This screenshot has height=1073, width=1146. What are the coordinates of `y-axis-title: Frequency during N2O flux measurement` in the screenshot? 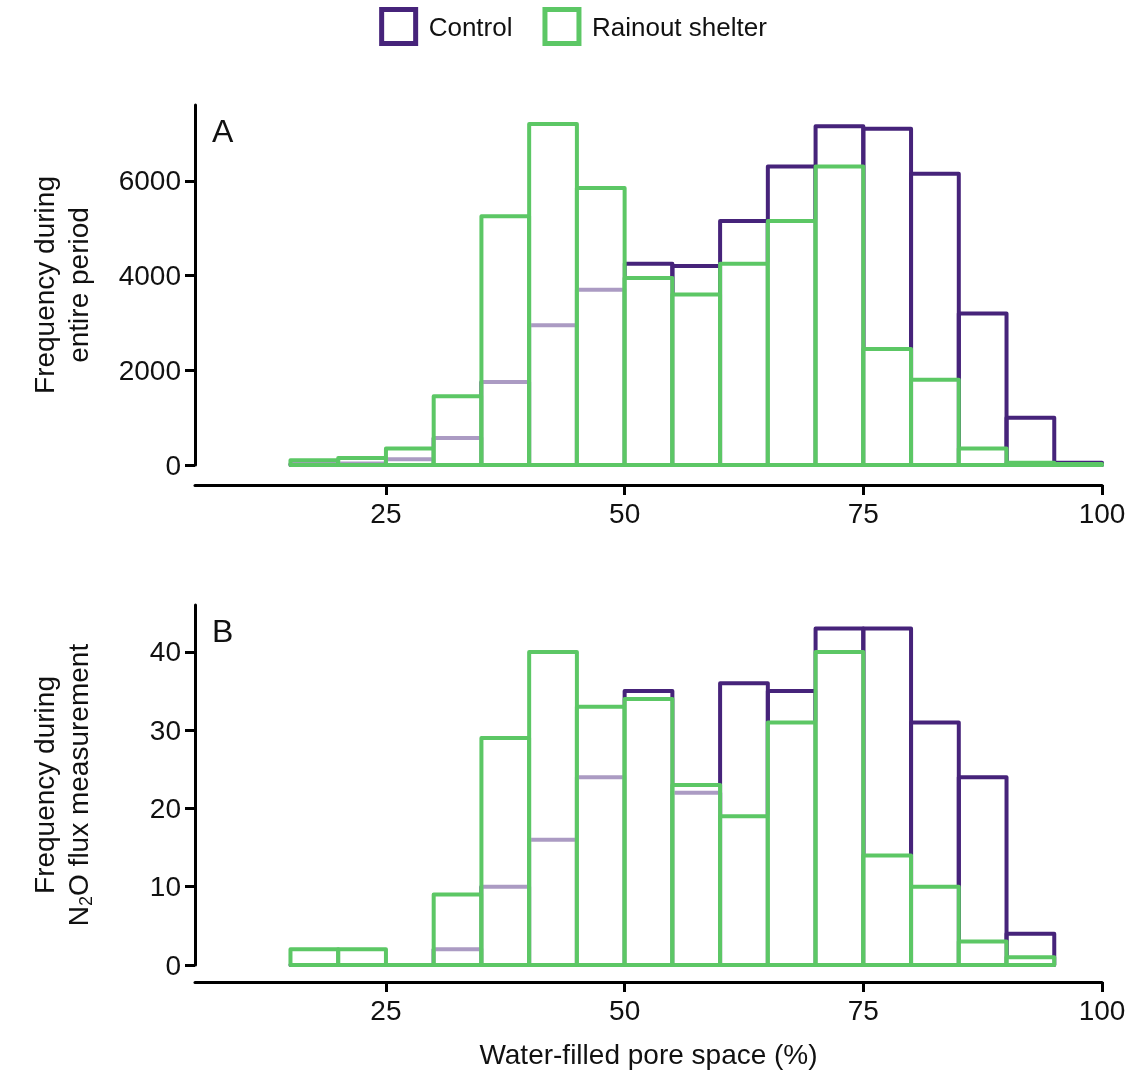 It's located at (62, 785).